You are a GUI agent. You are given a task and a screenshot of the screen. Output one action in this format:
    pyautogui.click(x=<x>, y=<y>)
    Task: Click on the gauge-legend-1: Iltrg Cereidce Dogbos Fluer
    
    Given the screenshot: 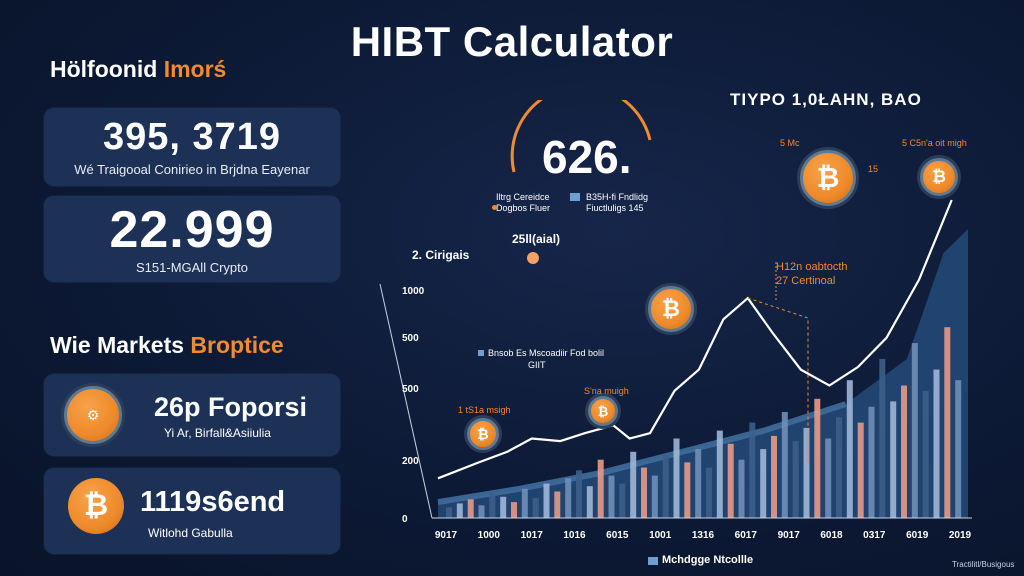 What is the action you would take?
    pyautogui.click(x=536, y=203)
    